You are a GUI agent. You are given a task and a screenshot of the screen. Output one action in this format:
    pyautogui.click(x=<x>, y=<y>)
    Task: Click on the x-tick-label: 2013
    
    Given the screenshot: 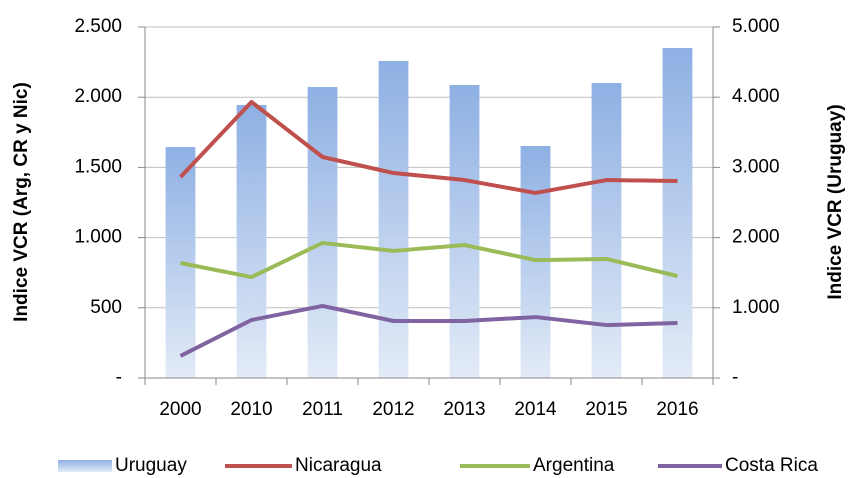 What is the action you would take?
    pyautogui.click(x=464, y=409)
    